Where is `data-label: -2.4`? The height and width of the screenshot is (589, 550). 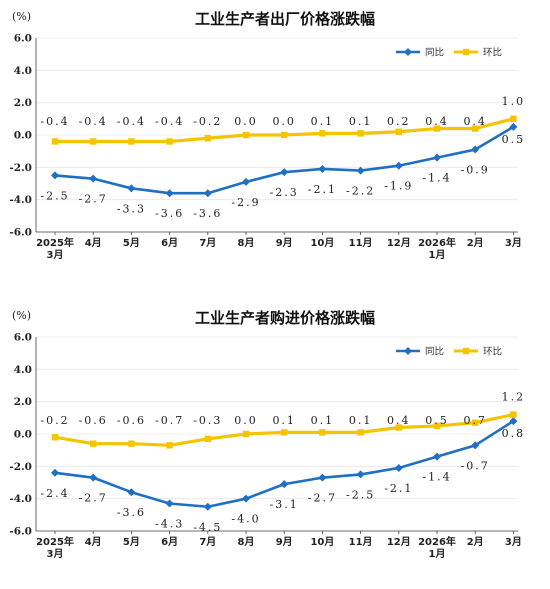 data-label: -2.4 is located at coordinates (54, 493).